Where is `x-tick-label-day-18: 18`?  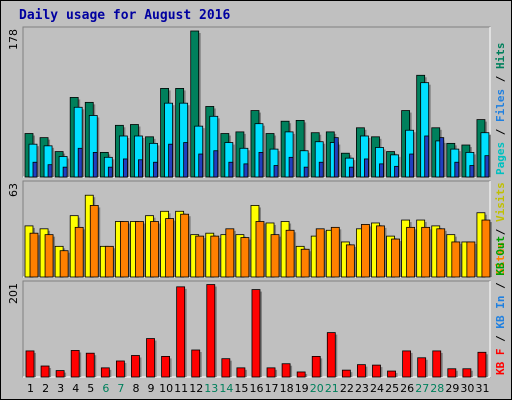
x-tick-label-day-18: 18 is located at coordinates (287, 388).